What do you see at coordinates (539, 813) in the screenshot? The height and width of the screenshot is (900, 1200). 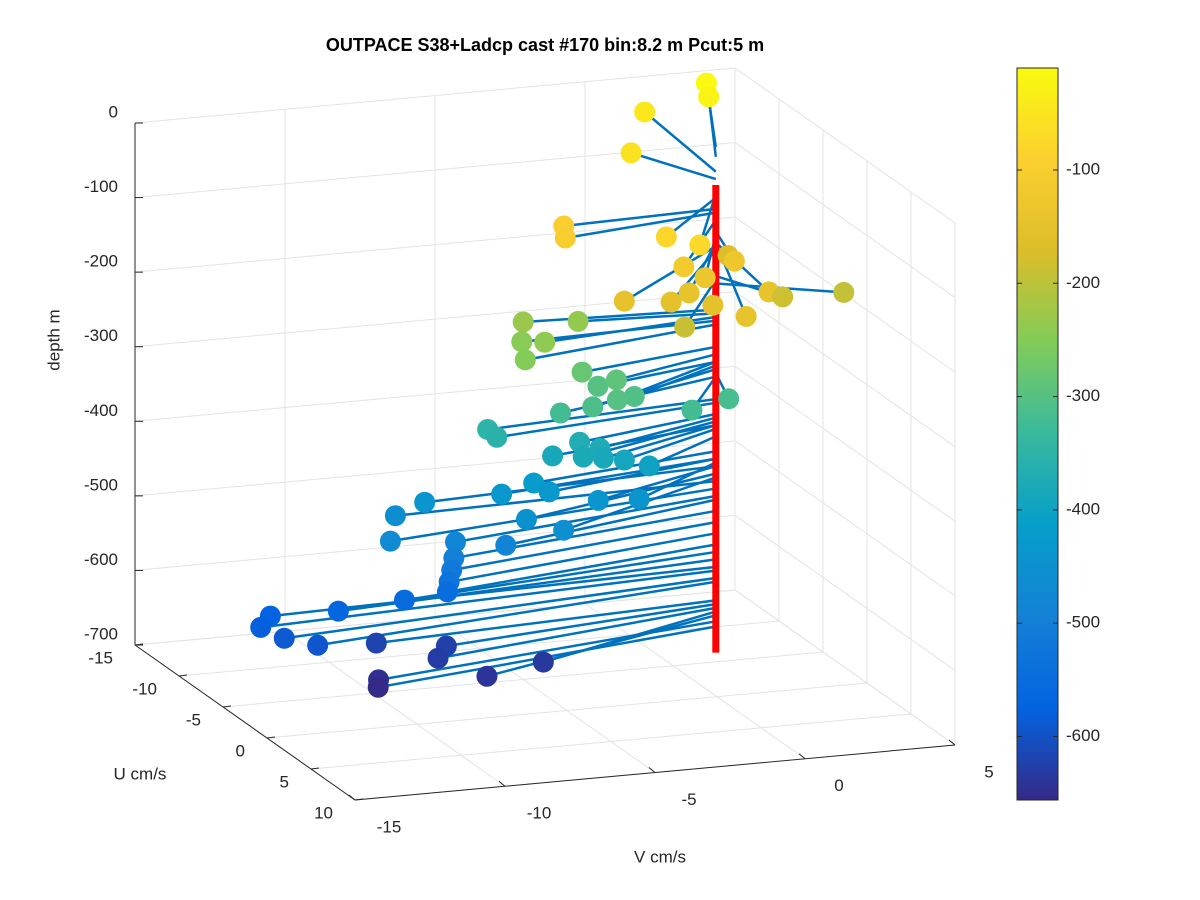 I see `x-tick-label: -10` at bounding box center [539, 813].